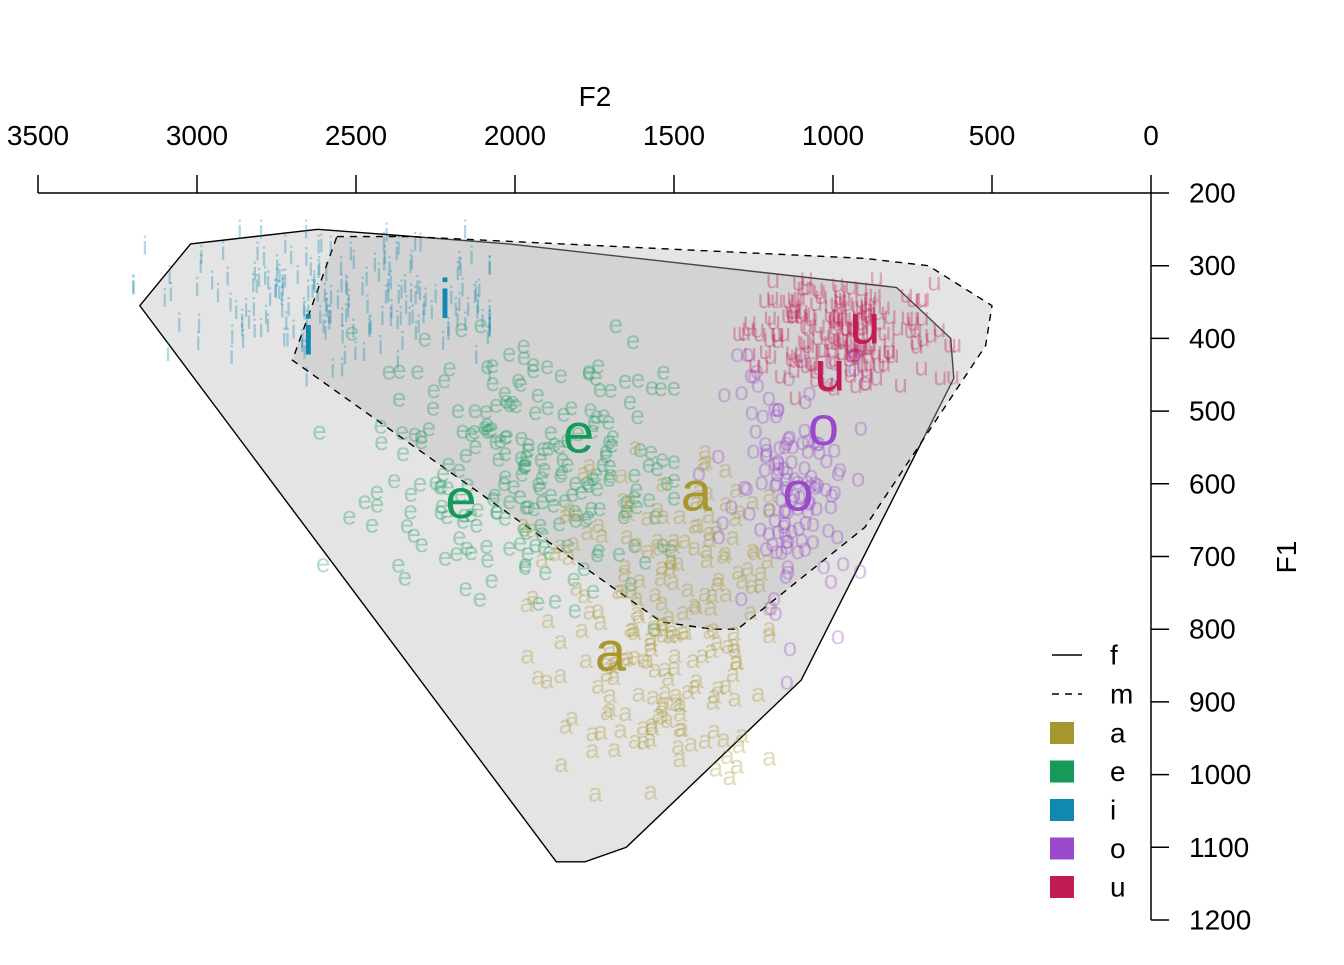 The height and width of the screenshot is (965, 1344). What do you see at coordinates (697, 491) in the screenshot?
I see `centroid-a-m: a` at bounding box center [697, 491].